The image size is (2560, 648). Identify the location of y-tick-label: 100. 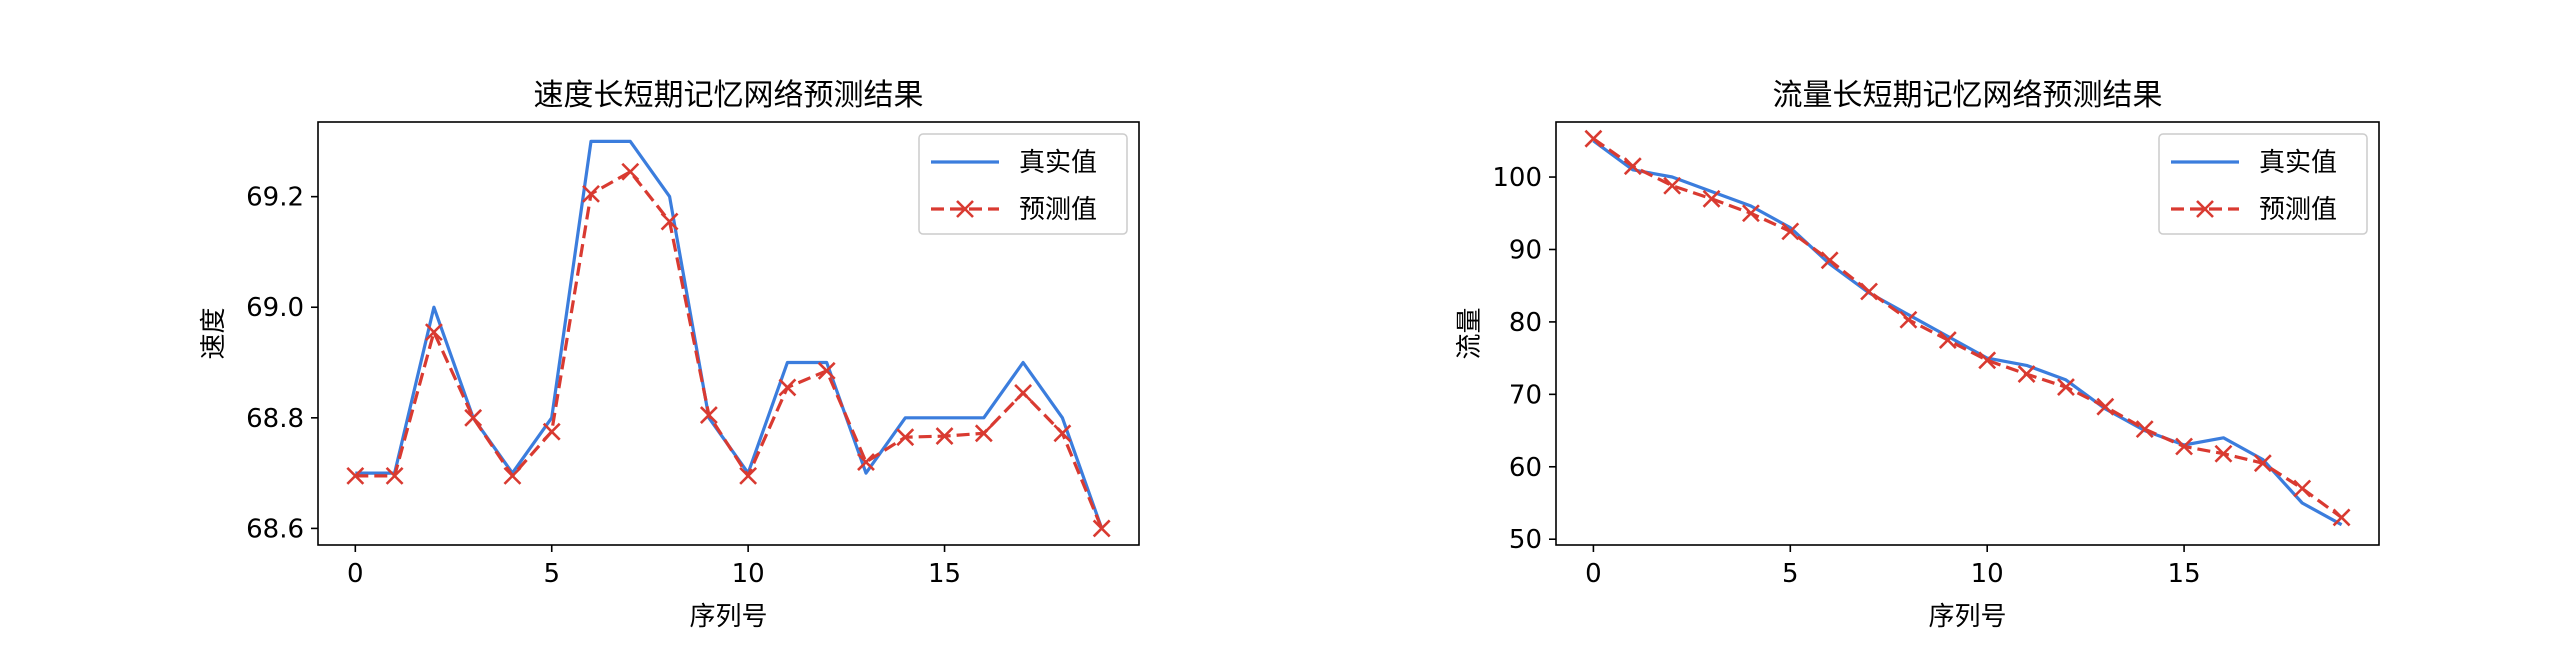
(1517, 178).